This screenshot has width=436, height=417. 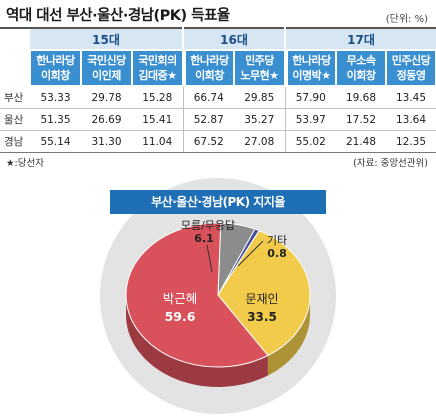 I want to click on table-cell: 26.69, so click(x=106, y=119).